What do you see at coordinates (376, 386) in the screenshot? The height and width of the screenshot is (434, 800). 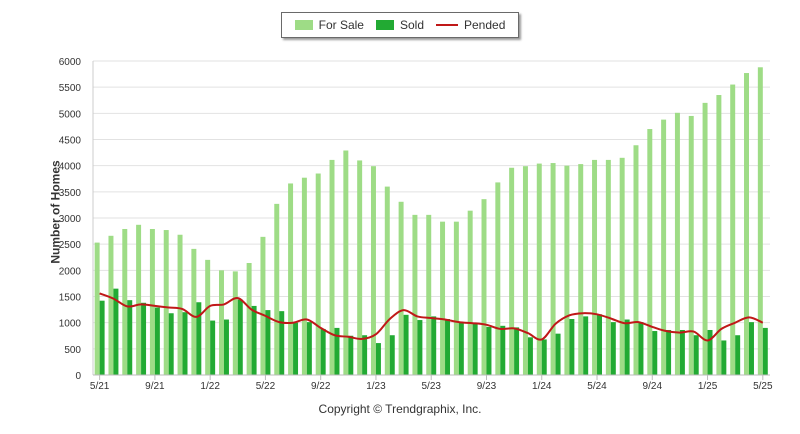 I see `x-tick-label: 1/23` at bounding box center [376, 386].